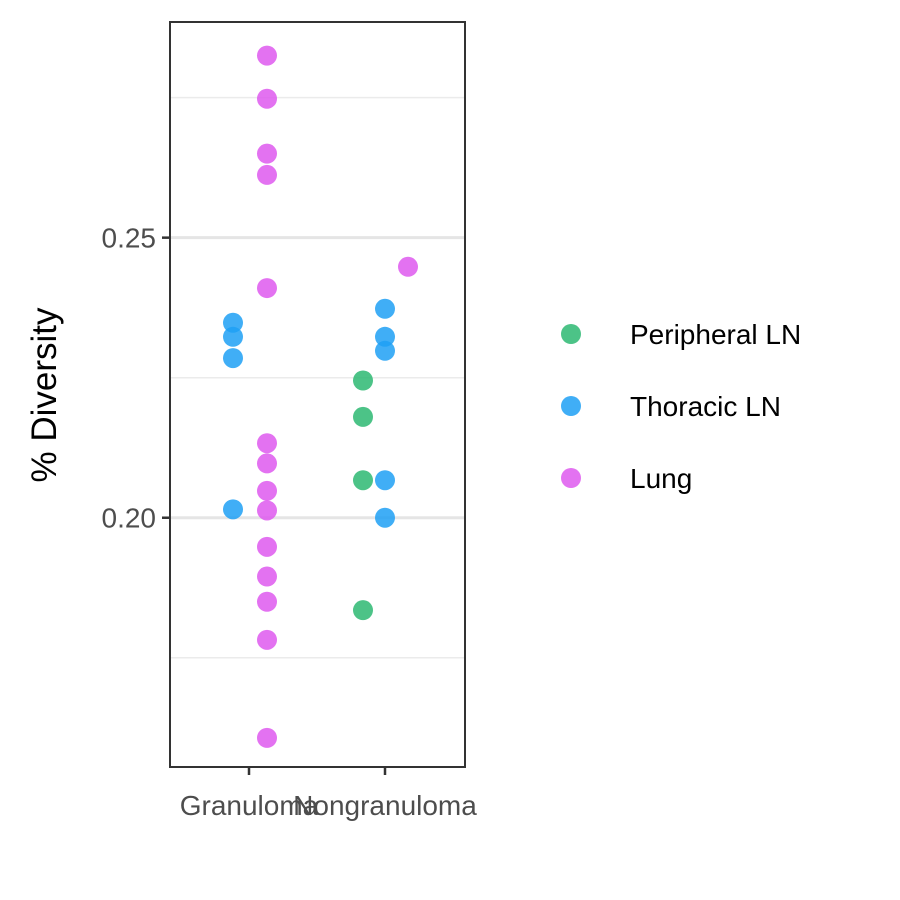  Describe the element at coordinates (129, 518) in the screenshot. I see `y-tick-label: 0.20` at that location.